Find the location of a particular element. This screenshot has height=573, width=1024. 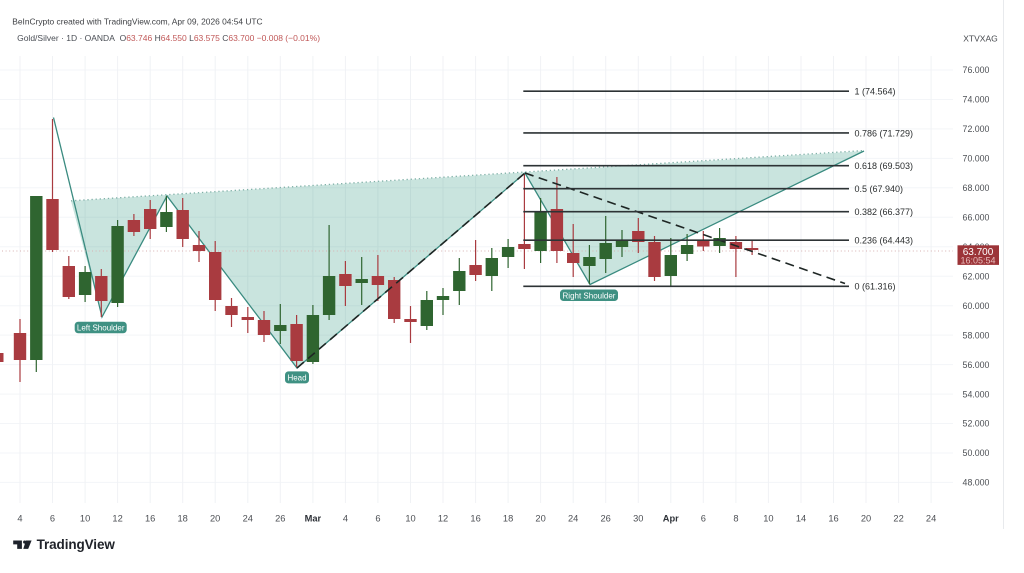

svg-text: 58.000 is located at coordinates (976, 335).